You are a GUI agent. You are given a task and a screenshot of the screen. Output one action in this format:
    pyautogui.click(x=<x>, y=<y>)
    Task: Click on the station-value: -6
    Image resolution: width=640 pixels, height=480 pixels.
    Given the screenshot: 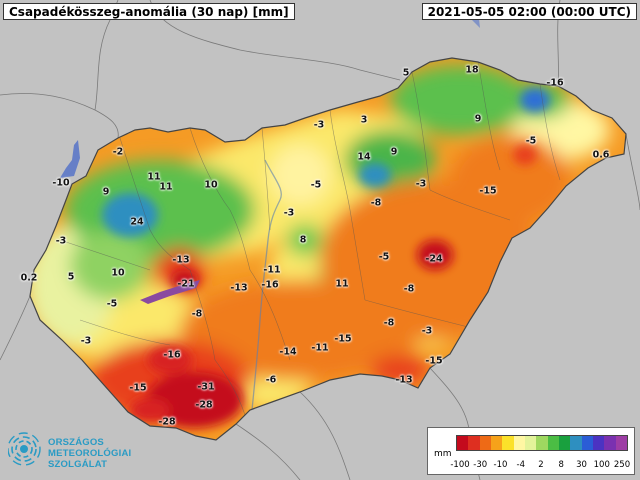 What is the action you would take?
    pyautogui.click(x=271, y=380)
    